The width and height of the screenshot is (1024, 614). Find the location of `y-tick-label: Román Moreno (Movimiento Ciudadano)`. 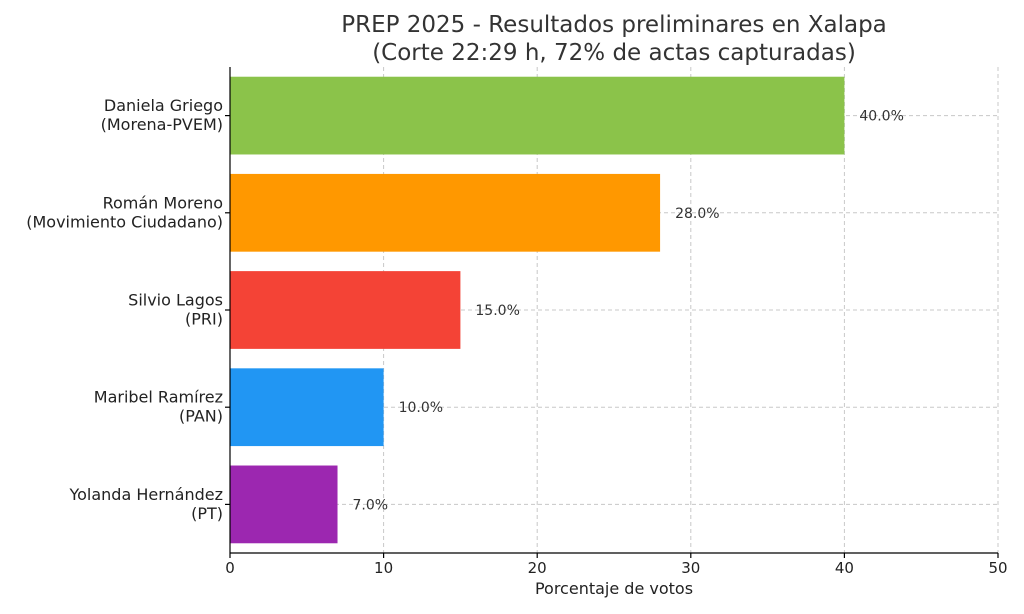

y-tick-label: Román Moreno (Movimiento Ciudadano) is located at coordinates (124, 212).